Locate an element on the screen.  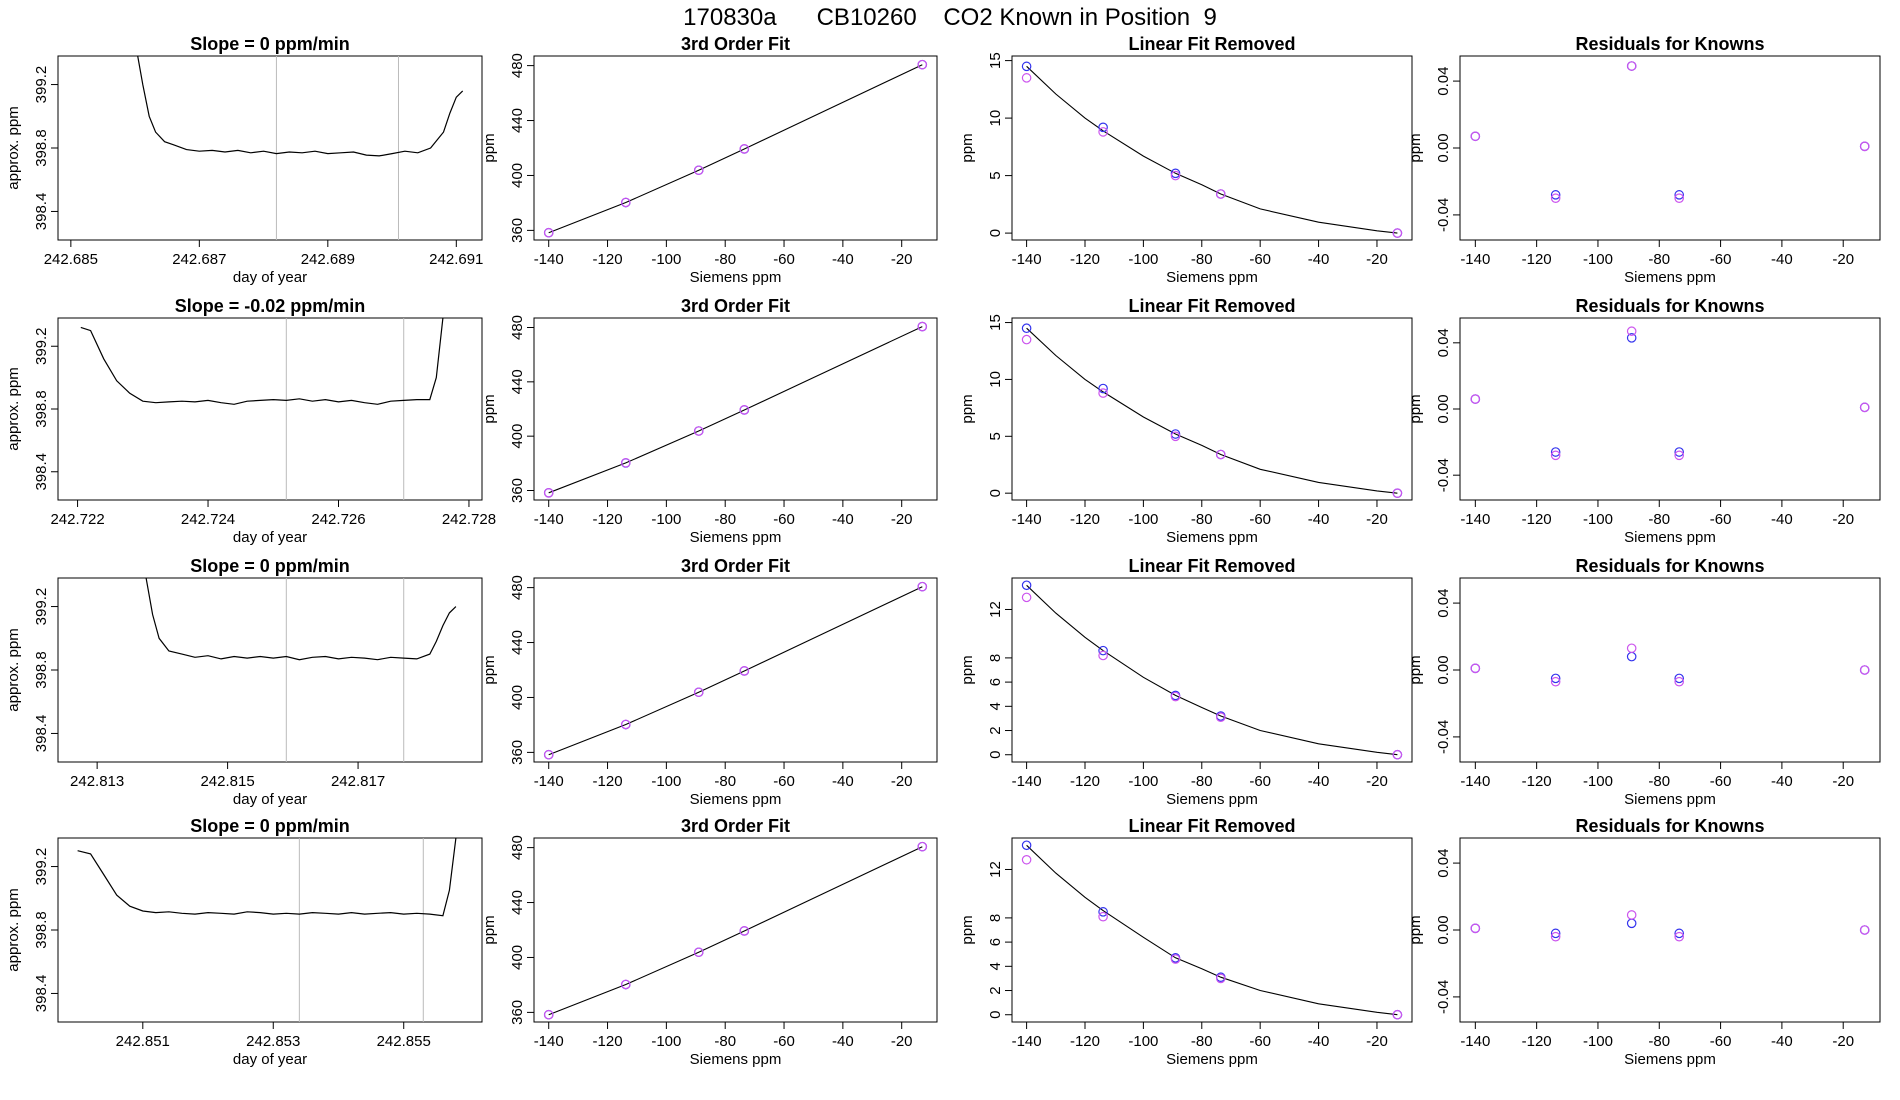
x-tick-label: 242.813 is located at coordinates (97, 781).